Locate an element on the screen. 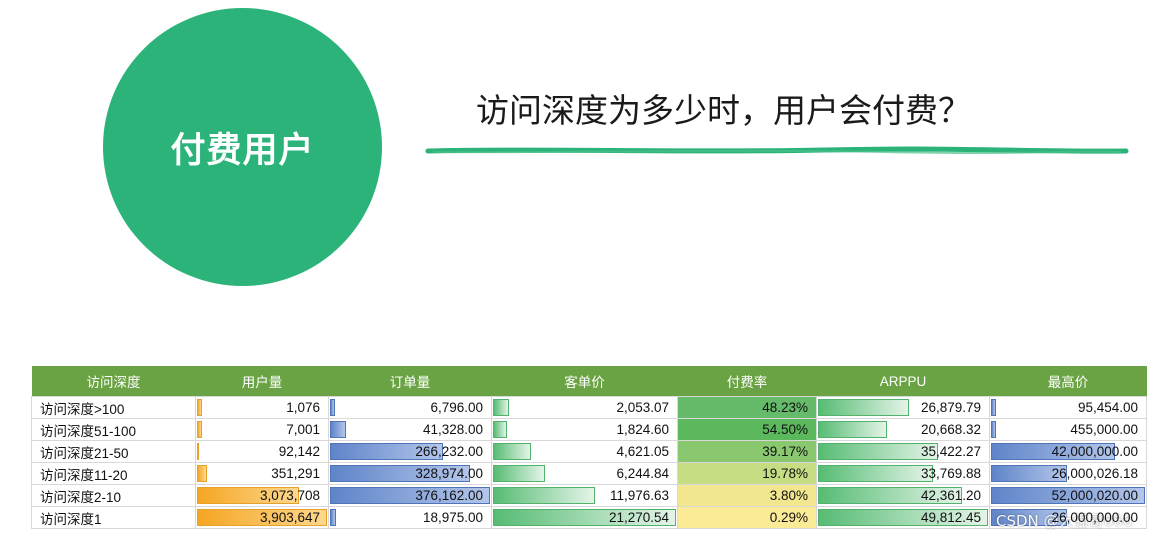  cell-aov-value: 2,053.07 is located at coordinates (642, 407).